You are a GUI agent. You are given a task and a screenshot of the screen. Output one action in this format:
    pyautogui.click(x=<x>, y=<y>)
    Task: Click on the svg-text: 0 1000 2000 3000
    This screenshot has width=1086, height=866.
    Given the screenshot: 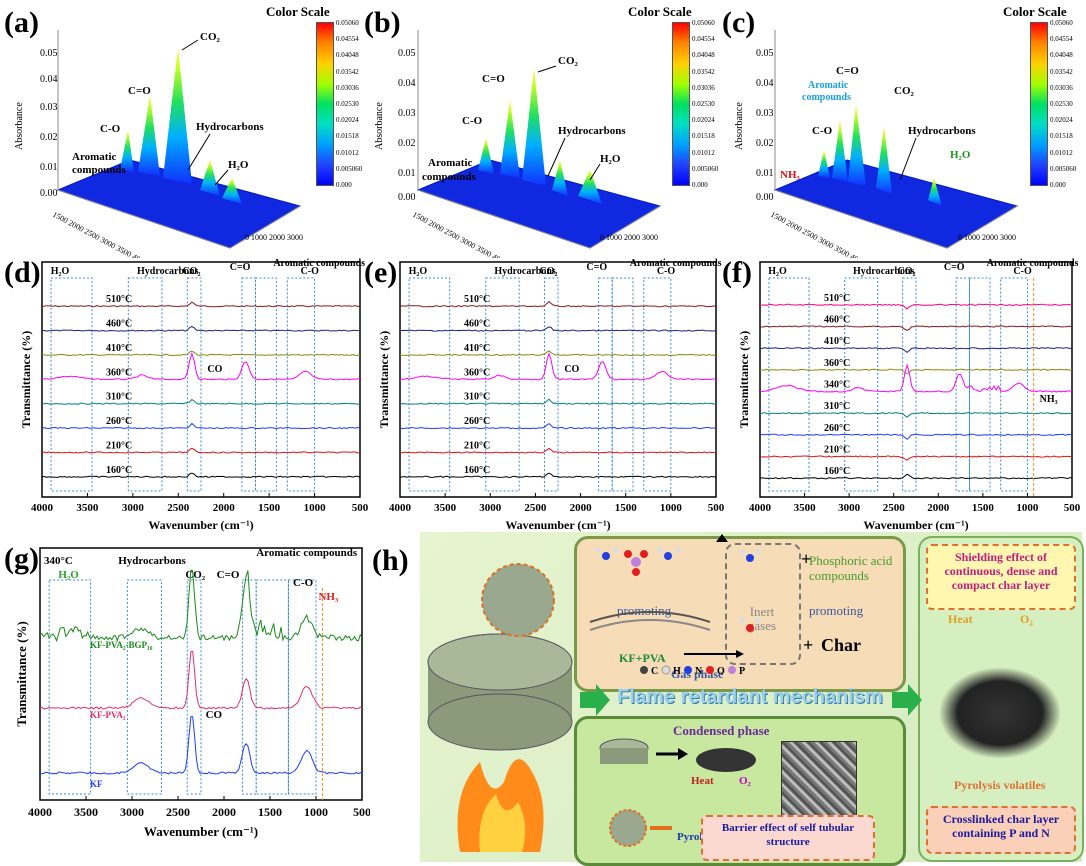 What is the action you would take?
    pyautogui.click(x=987, y=237)
    